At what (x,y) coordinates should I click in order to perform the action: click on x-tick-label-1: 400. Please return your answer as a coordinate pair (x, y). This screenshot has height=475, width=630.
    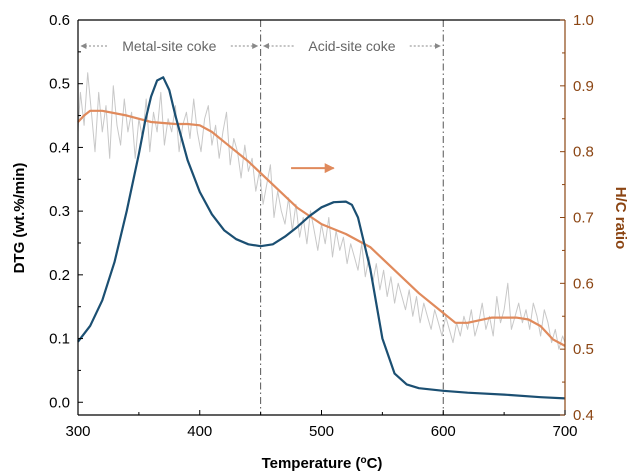
    Looking at the image, I should click on (199, 431).